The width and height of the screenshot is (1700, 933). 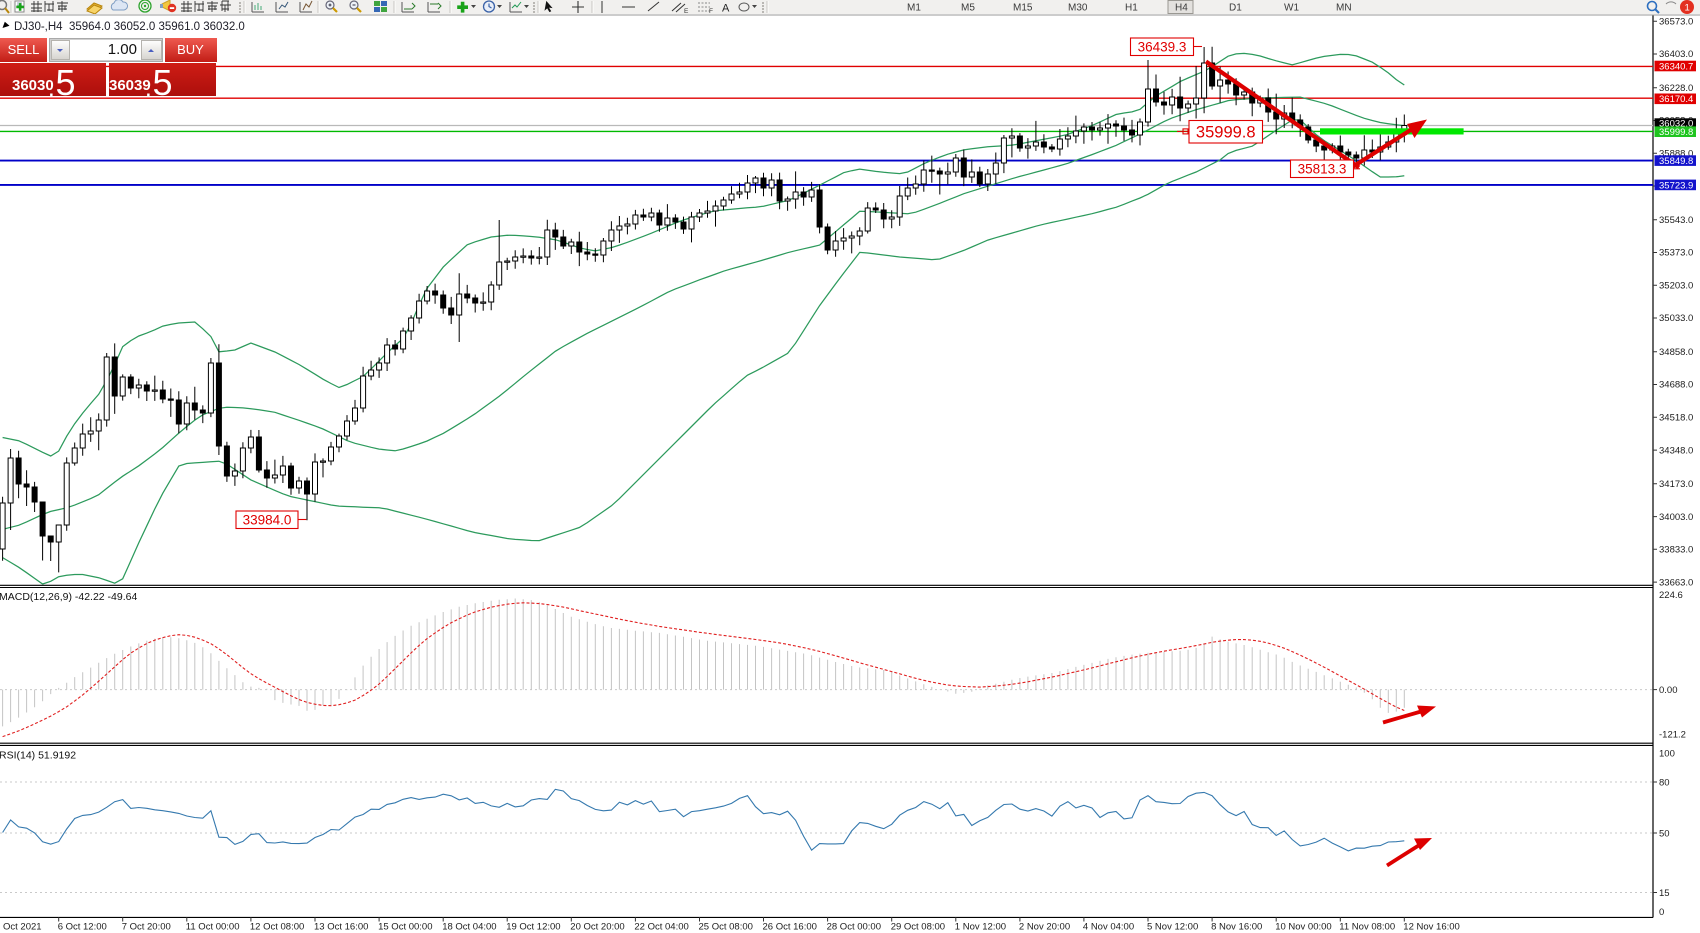 I want to click on svg-text: 4 Nov 04:00, so click(x=1108, y=927).